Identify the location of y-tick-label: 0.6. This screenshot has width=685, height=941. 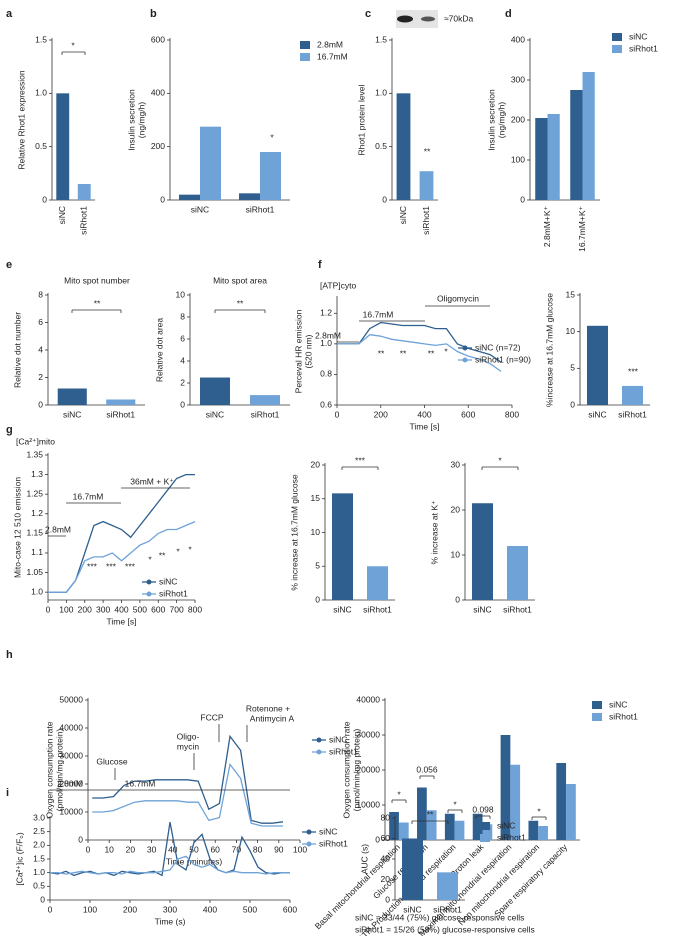
(326, 404).